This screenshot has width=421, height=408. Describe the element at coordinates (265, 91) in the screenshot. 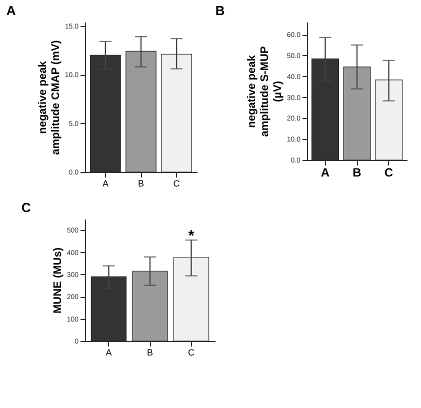

I see `y-axis-title: negative peak amplitude S-MUP (µV)` at that location.